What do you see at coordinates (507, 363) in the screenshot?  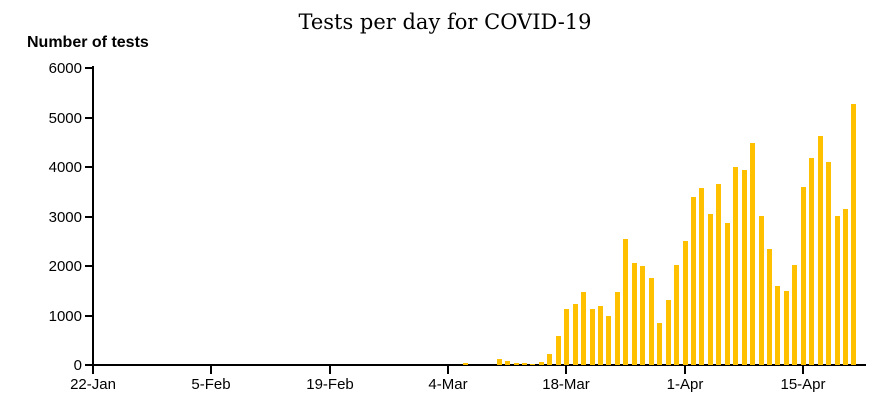 I see `bar-11-Mar` at bounding box center [507, 363].